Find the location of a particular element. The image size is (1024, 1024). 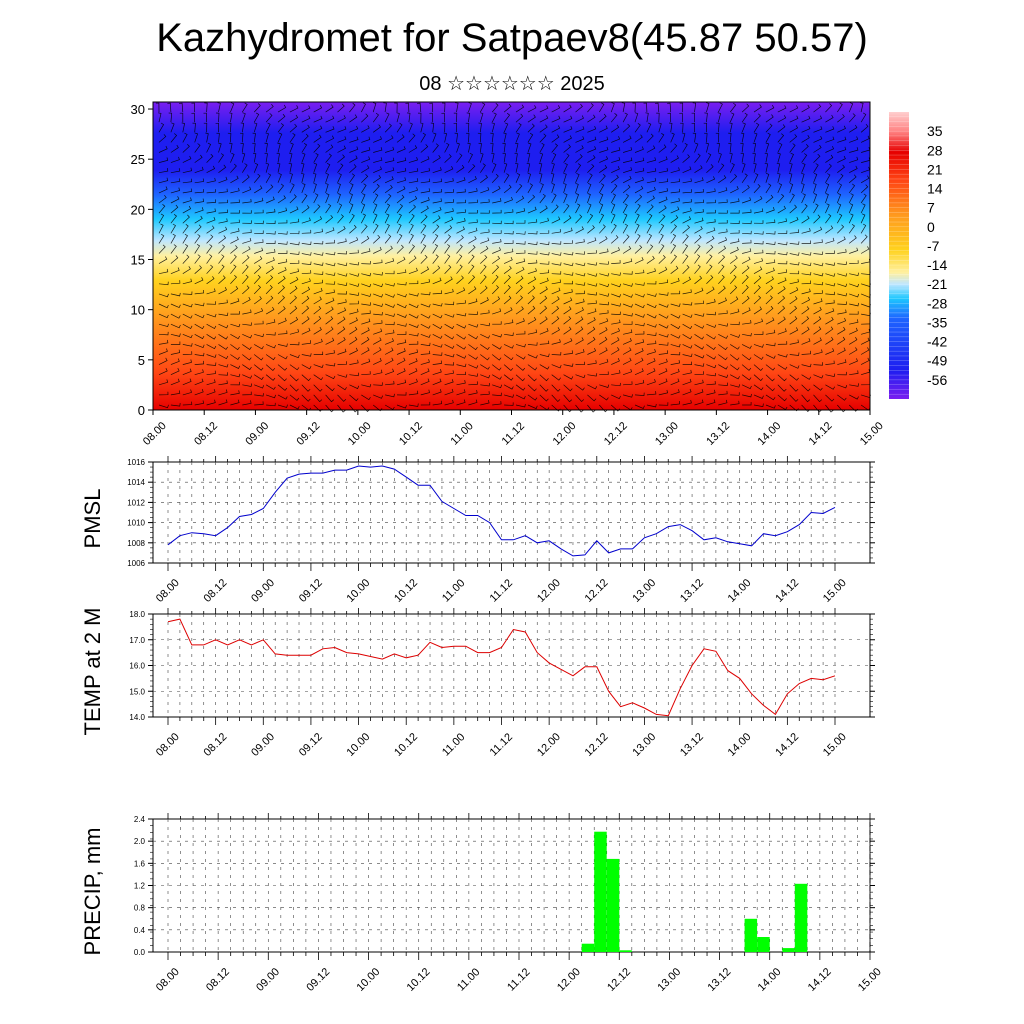

y-tick-label: 0.0 is located at coordinates (140, 952).